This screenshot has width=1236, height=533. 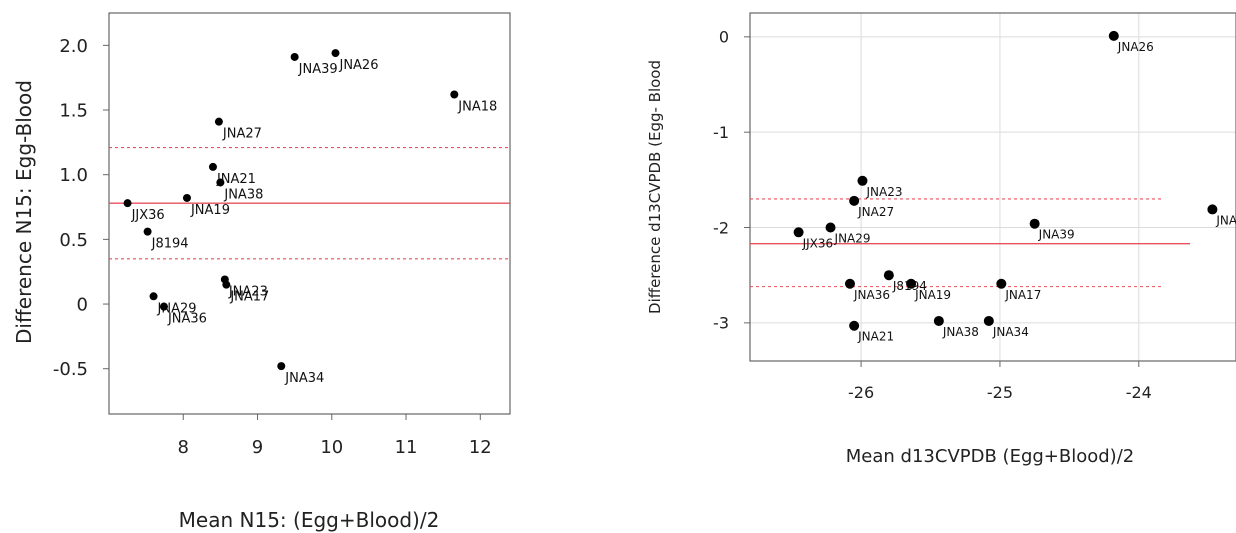 I want to click on nitrogen-point-label-jna17: JNA17, so click(x=249, y=297).